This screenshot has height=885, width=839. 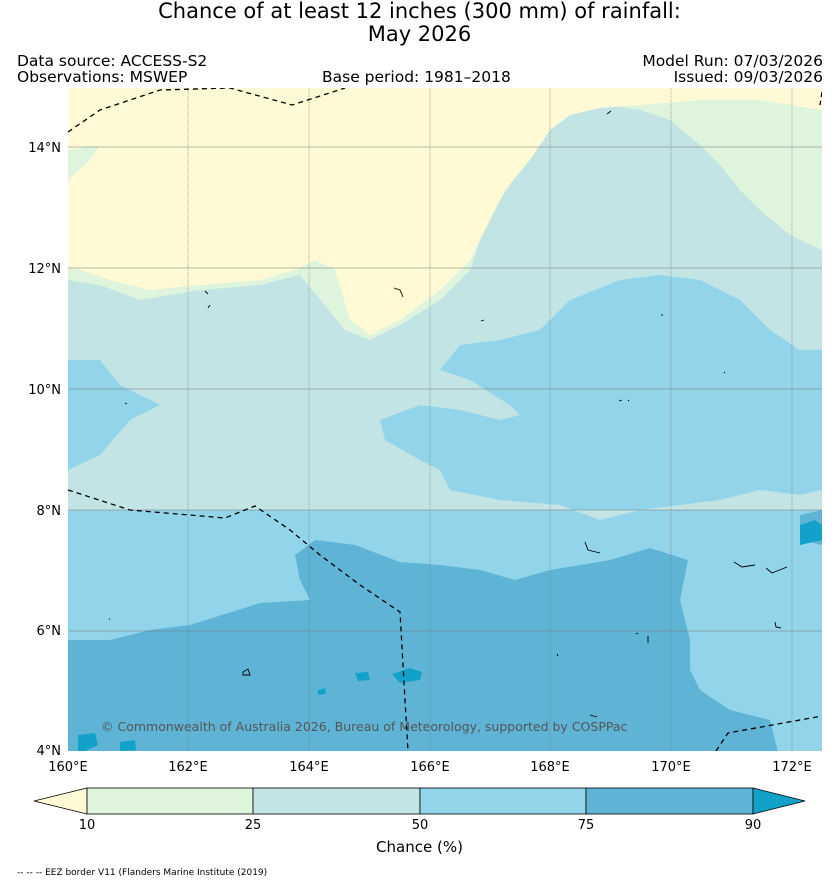 I want to click on data-source-text: Data source: ACCESS-S2, so click(x=112, y=61).